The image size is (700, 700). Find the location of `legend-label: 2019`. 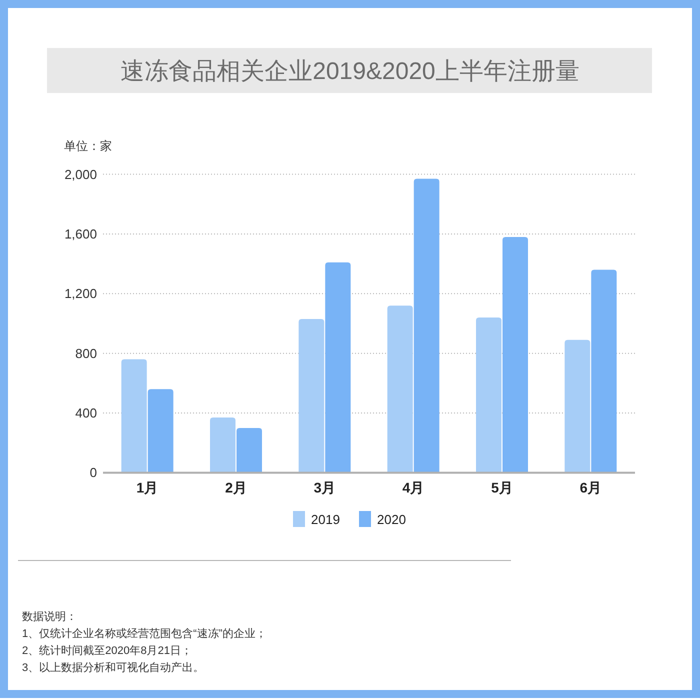

legend-label: 2019 is located at coordinates (325, 519).